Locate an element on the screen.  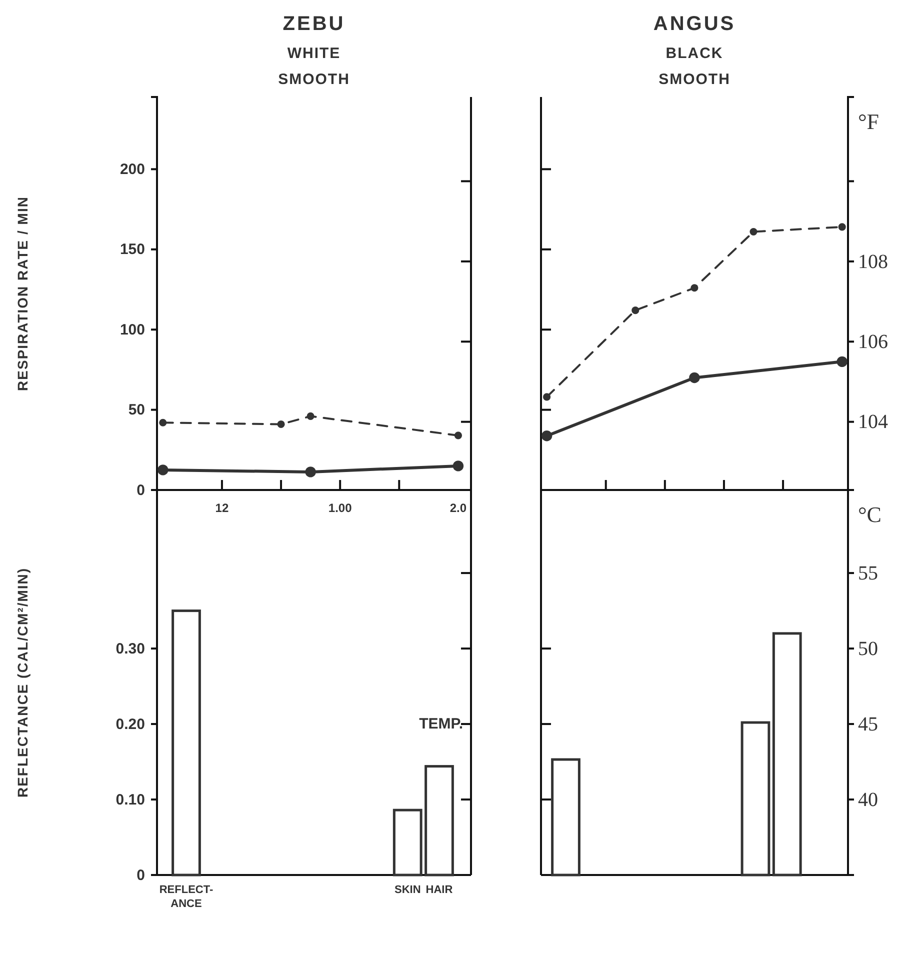
y-tick-label: 50 is located at coordinates (136, 410).